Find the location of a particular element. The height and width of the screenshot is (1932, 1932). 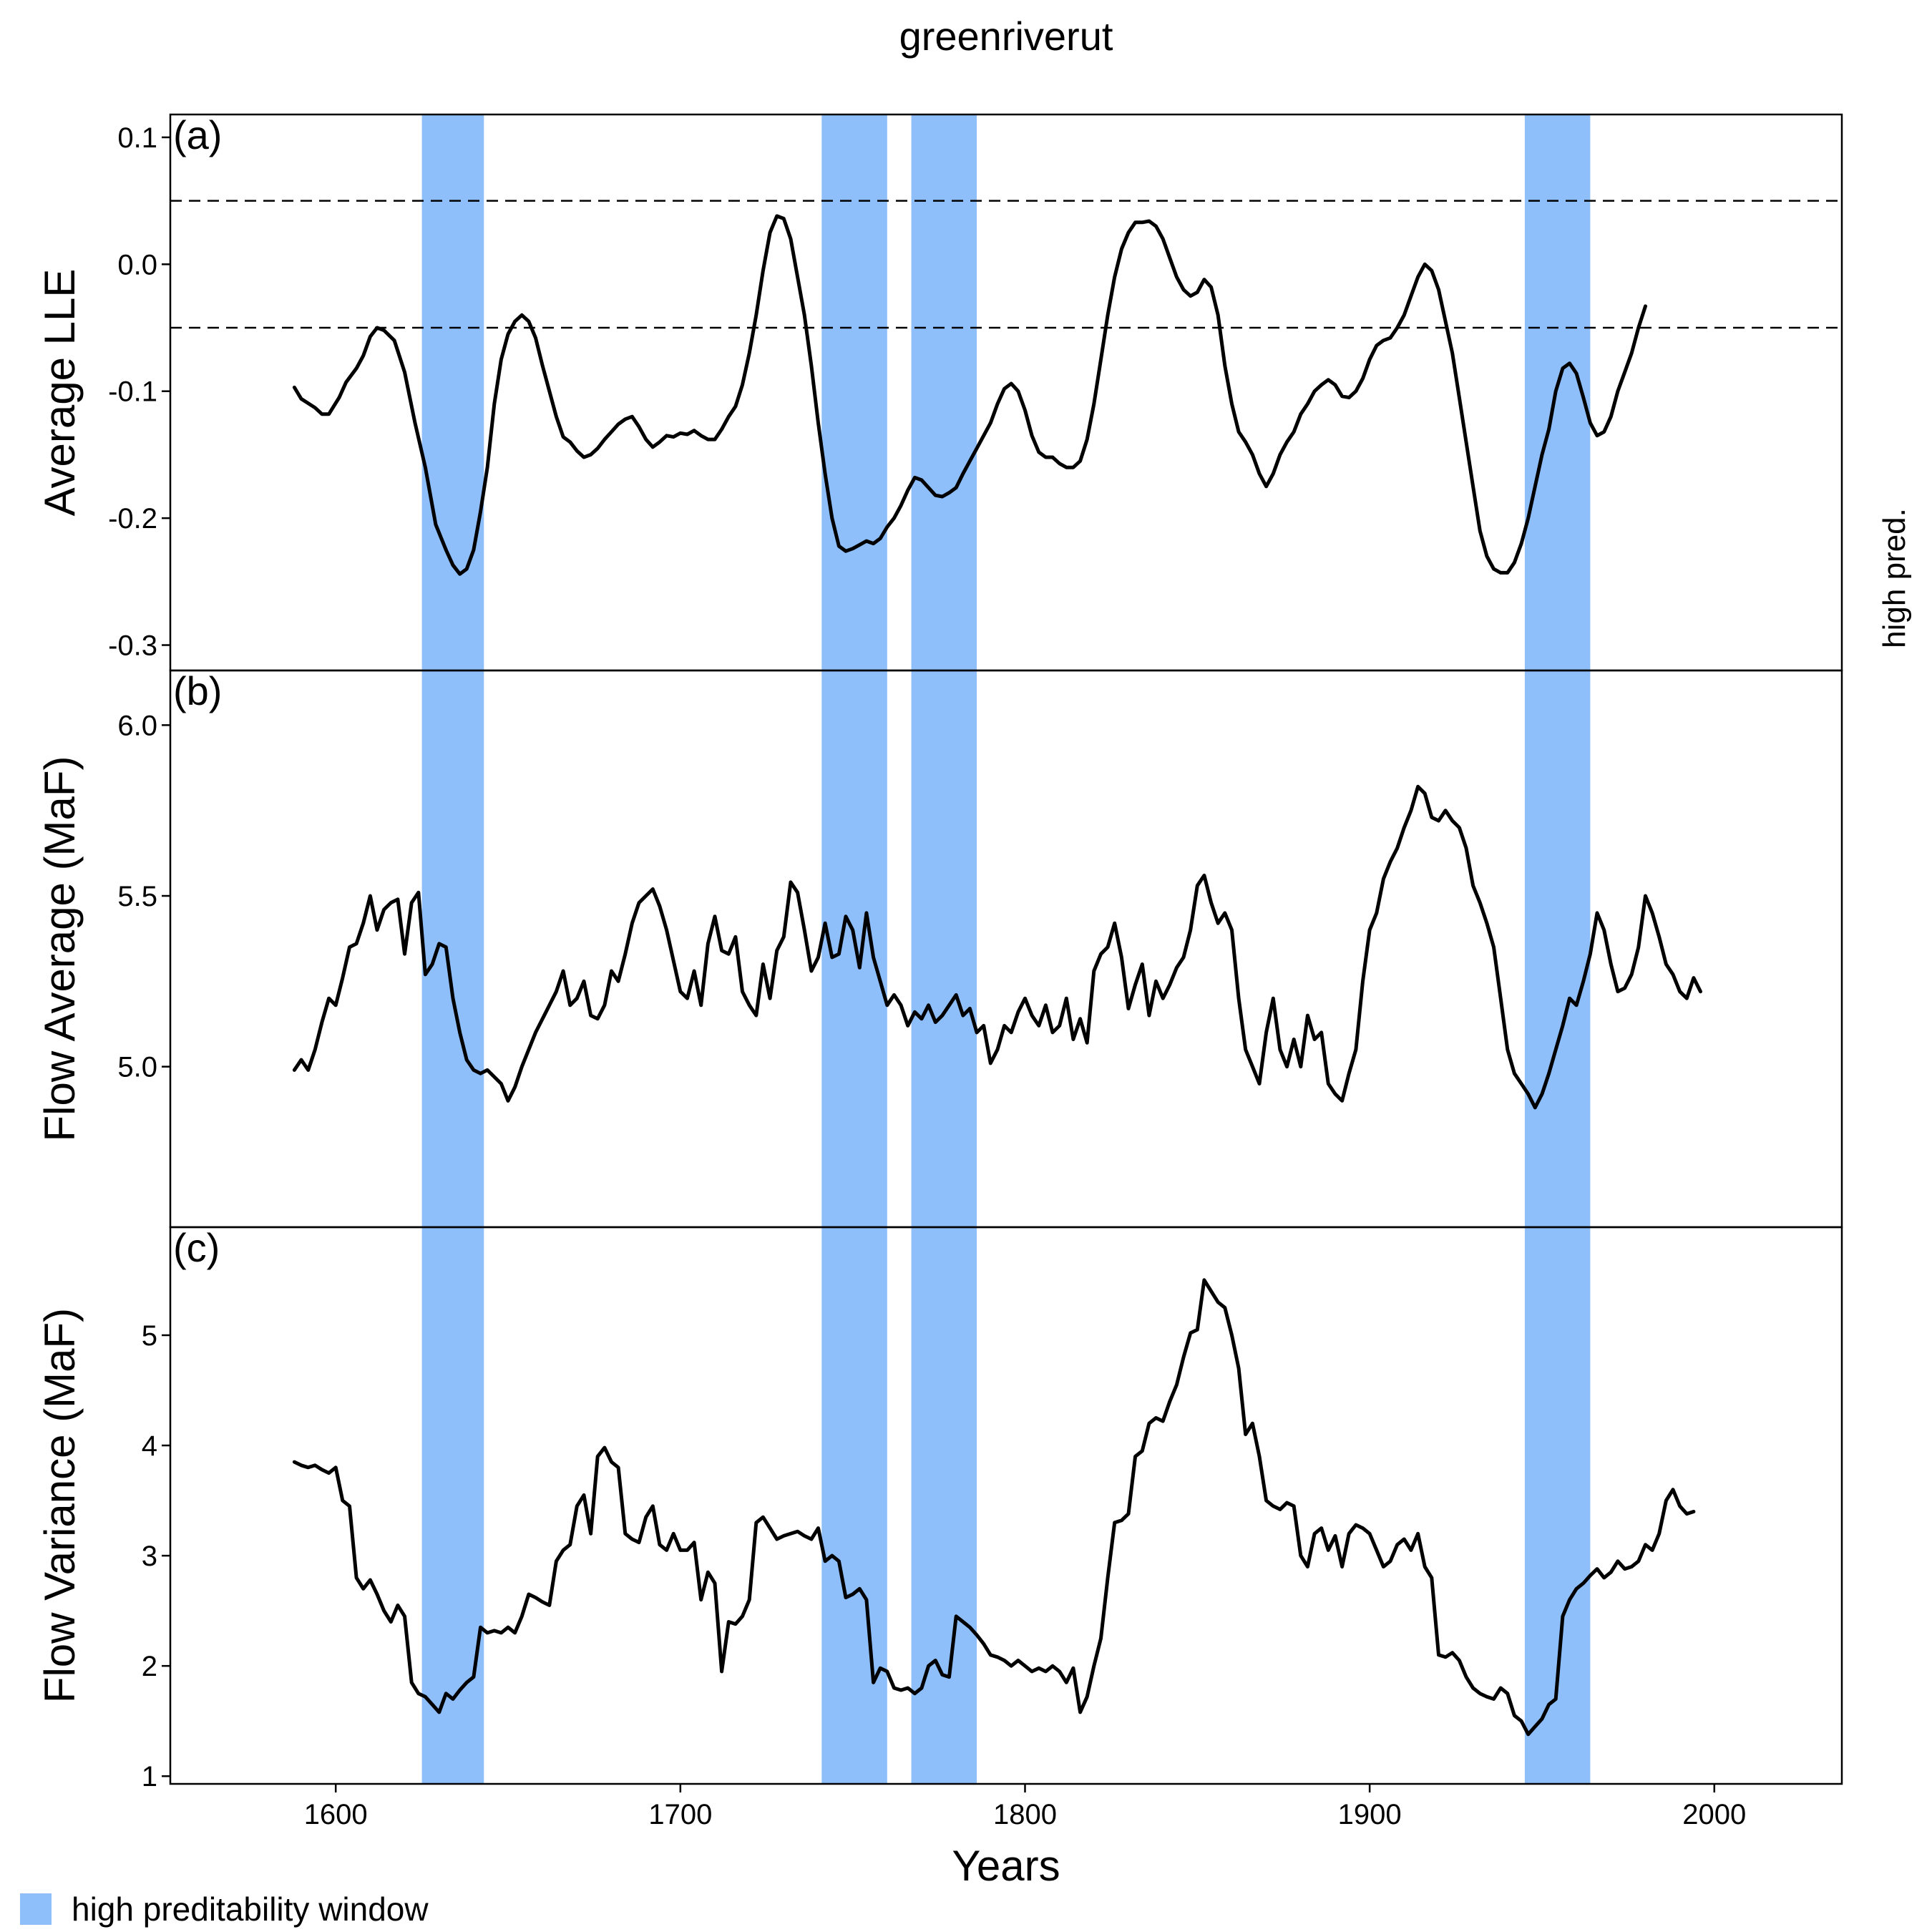

y-tick-label: 0.0 is located at coordinates (137, 264).